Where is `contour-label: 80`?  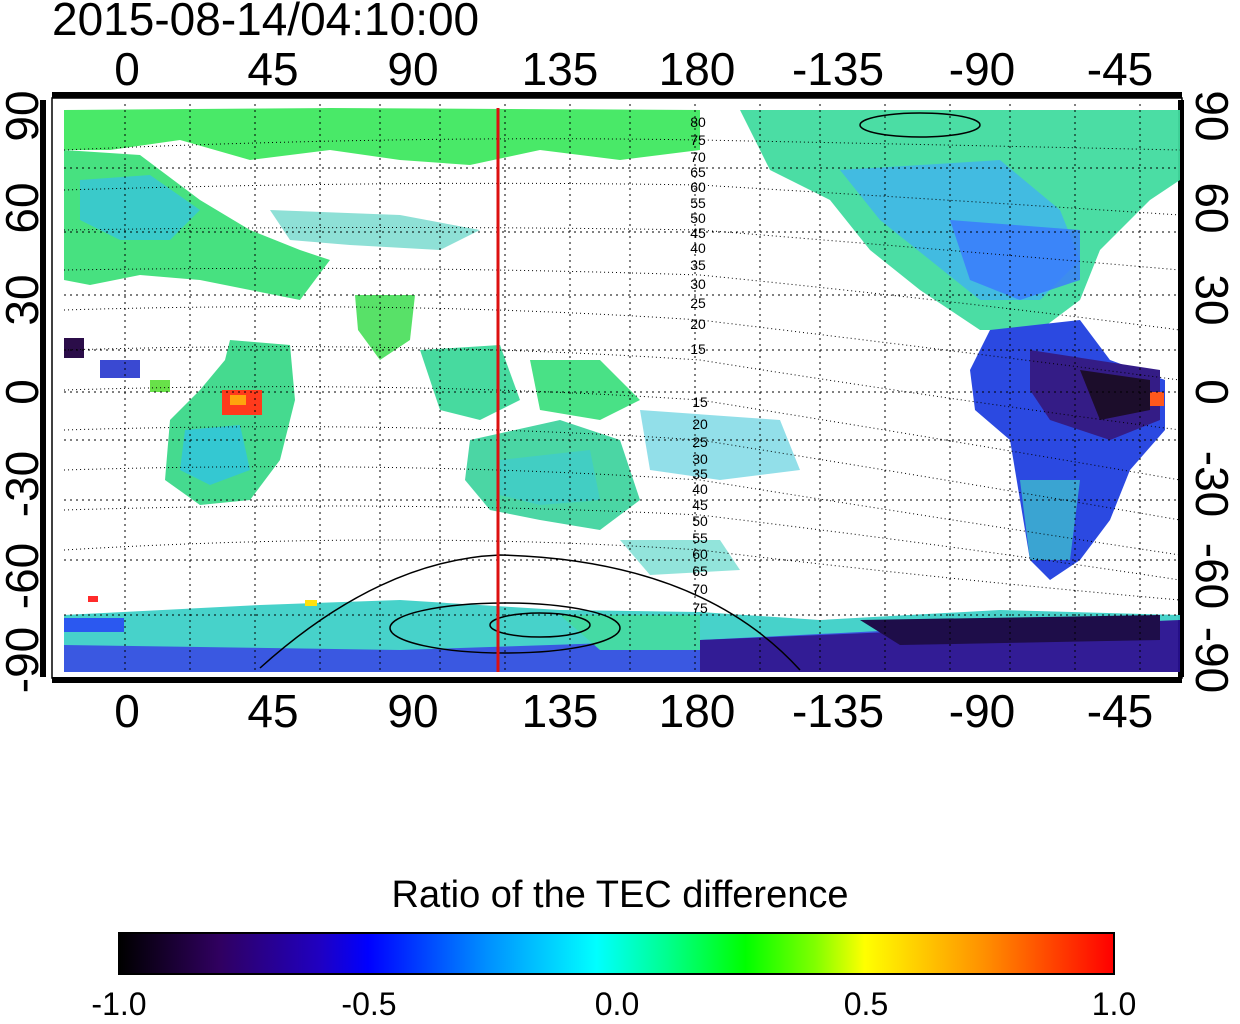
contour-label: 80 is located at coordinates (698, 122).